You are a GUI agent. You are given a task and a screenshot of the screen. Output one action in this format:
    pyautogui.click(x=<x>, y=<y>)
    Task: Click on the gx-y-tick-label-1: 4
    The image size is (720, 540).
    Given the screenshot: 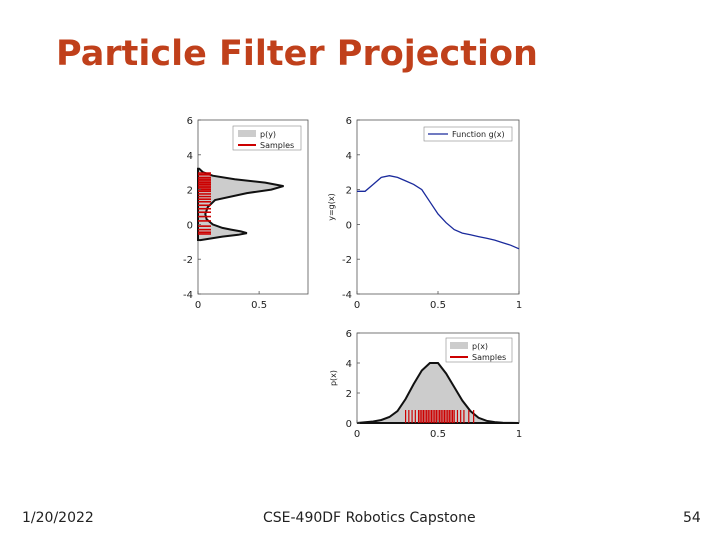 What is the action you would take?
    pyautogui.click(x=349, y=156)
    